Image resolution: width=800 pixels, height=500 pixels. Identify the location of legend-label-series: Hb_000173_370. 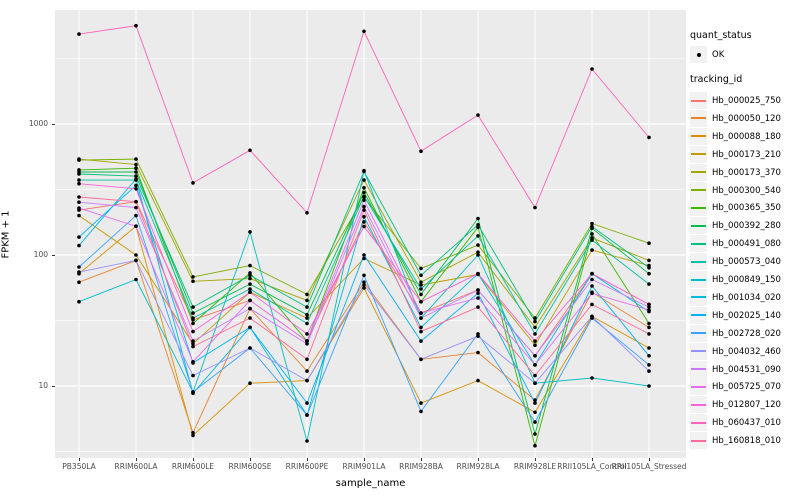
(746, 172).